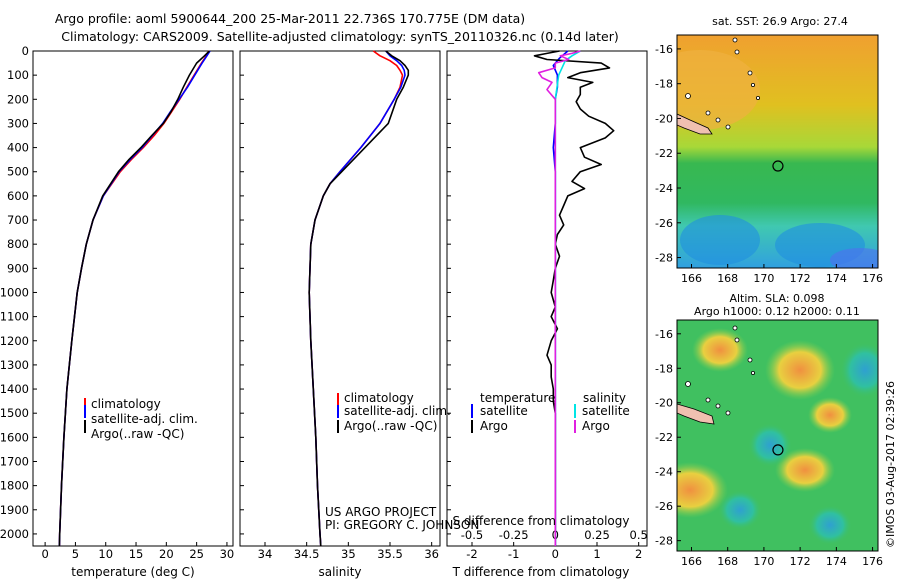 The width and height of the screenshot is (900, 580). Describe the element at coordinates (567, 298) in the screenshot. I see `series-line-s-satellite` at that location.